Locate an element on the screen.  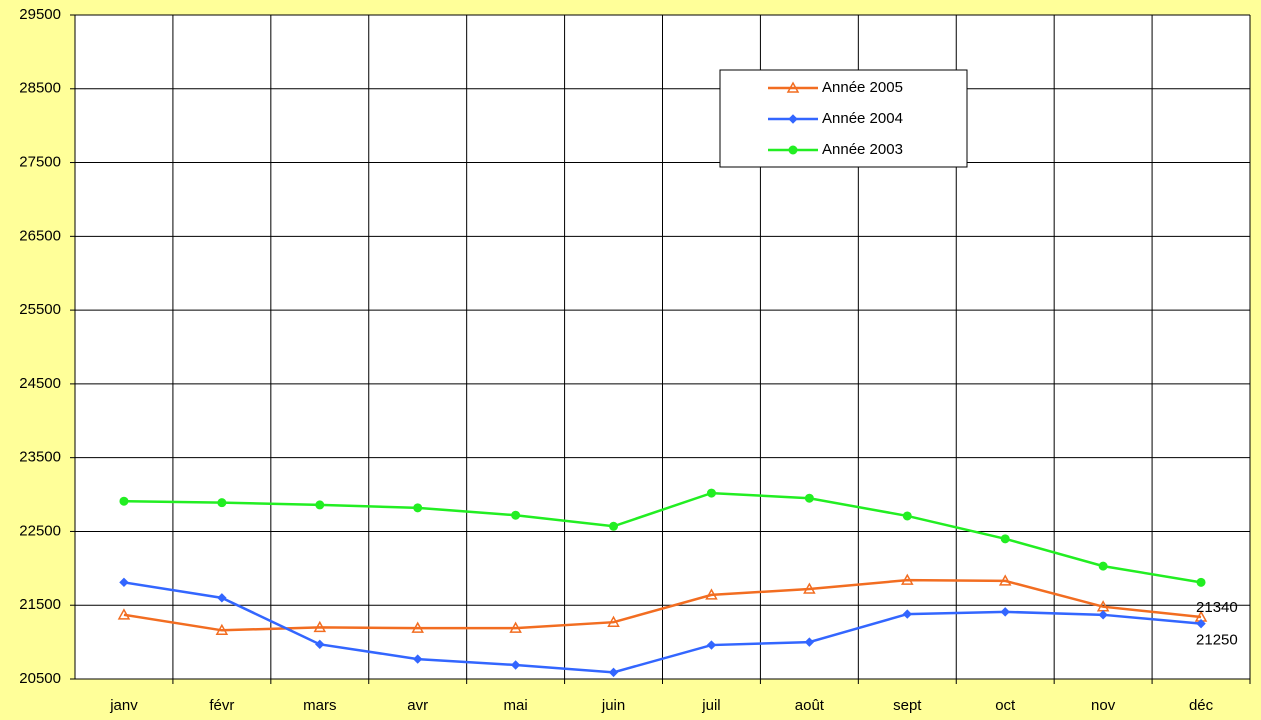
x-tick-label: juin is located at coordinates (613, 705).